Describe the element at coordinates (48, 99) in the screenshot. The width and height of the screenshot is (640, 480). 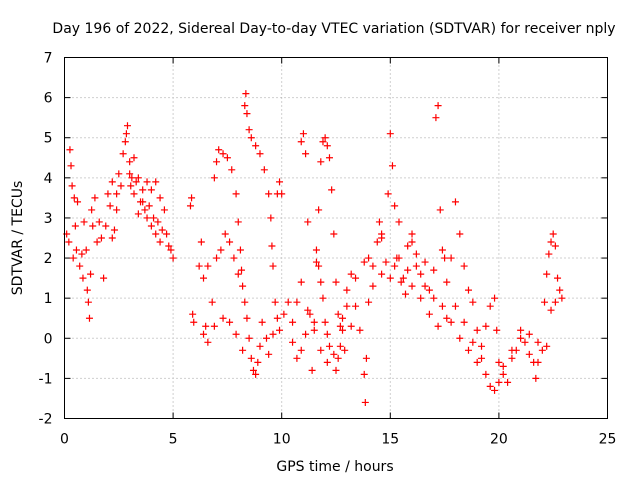
I see `y-tick-label: 6` at that location.